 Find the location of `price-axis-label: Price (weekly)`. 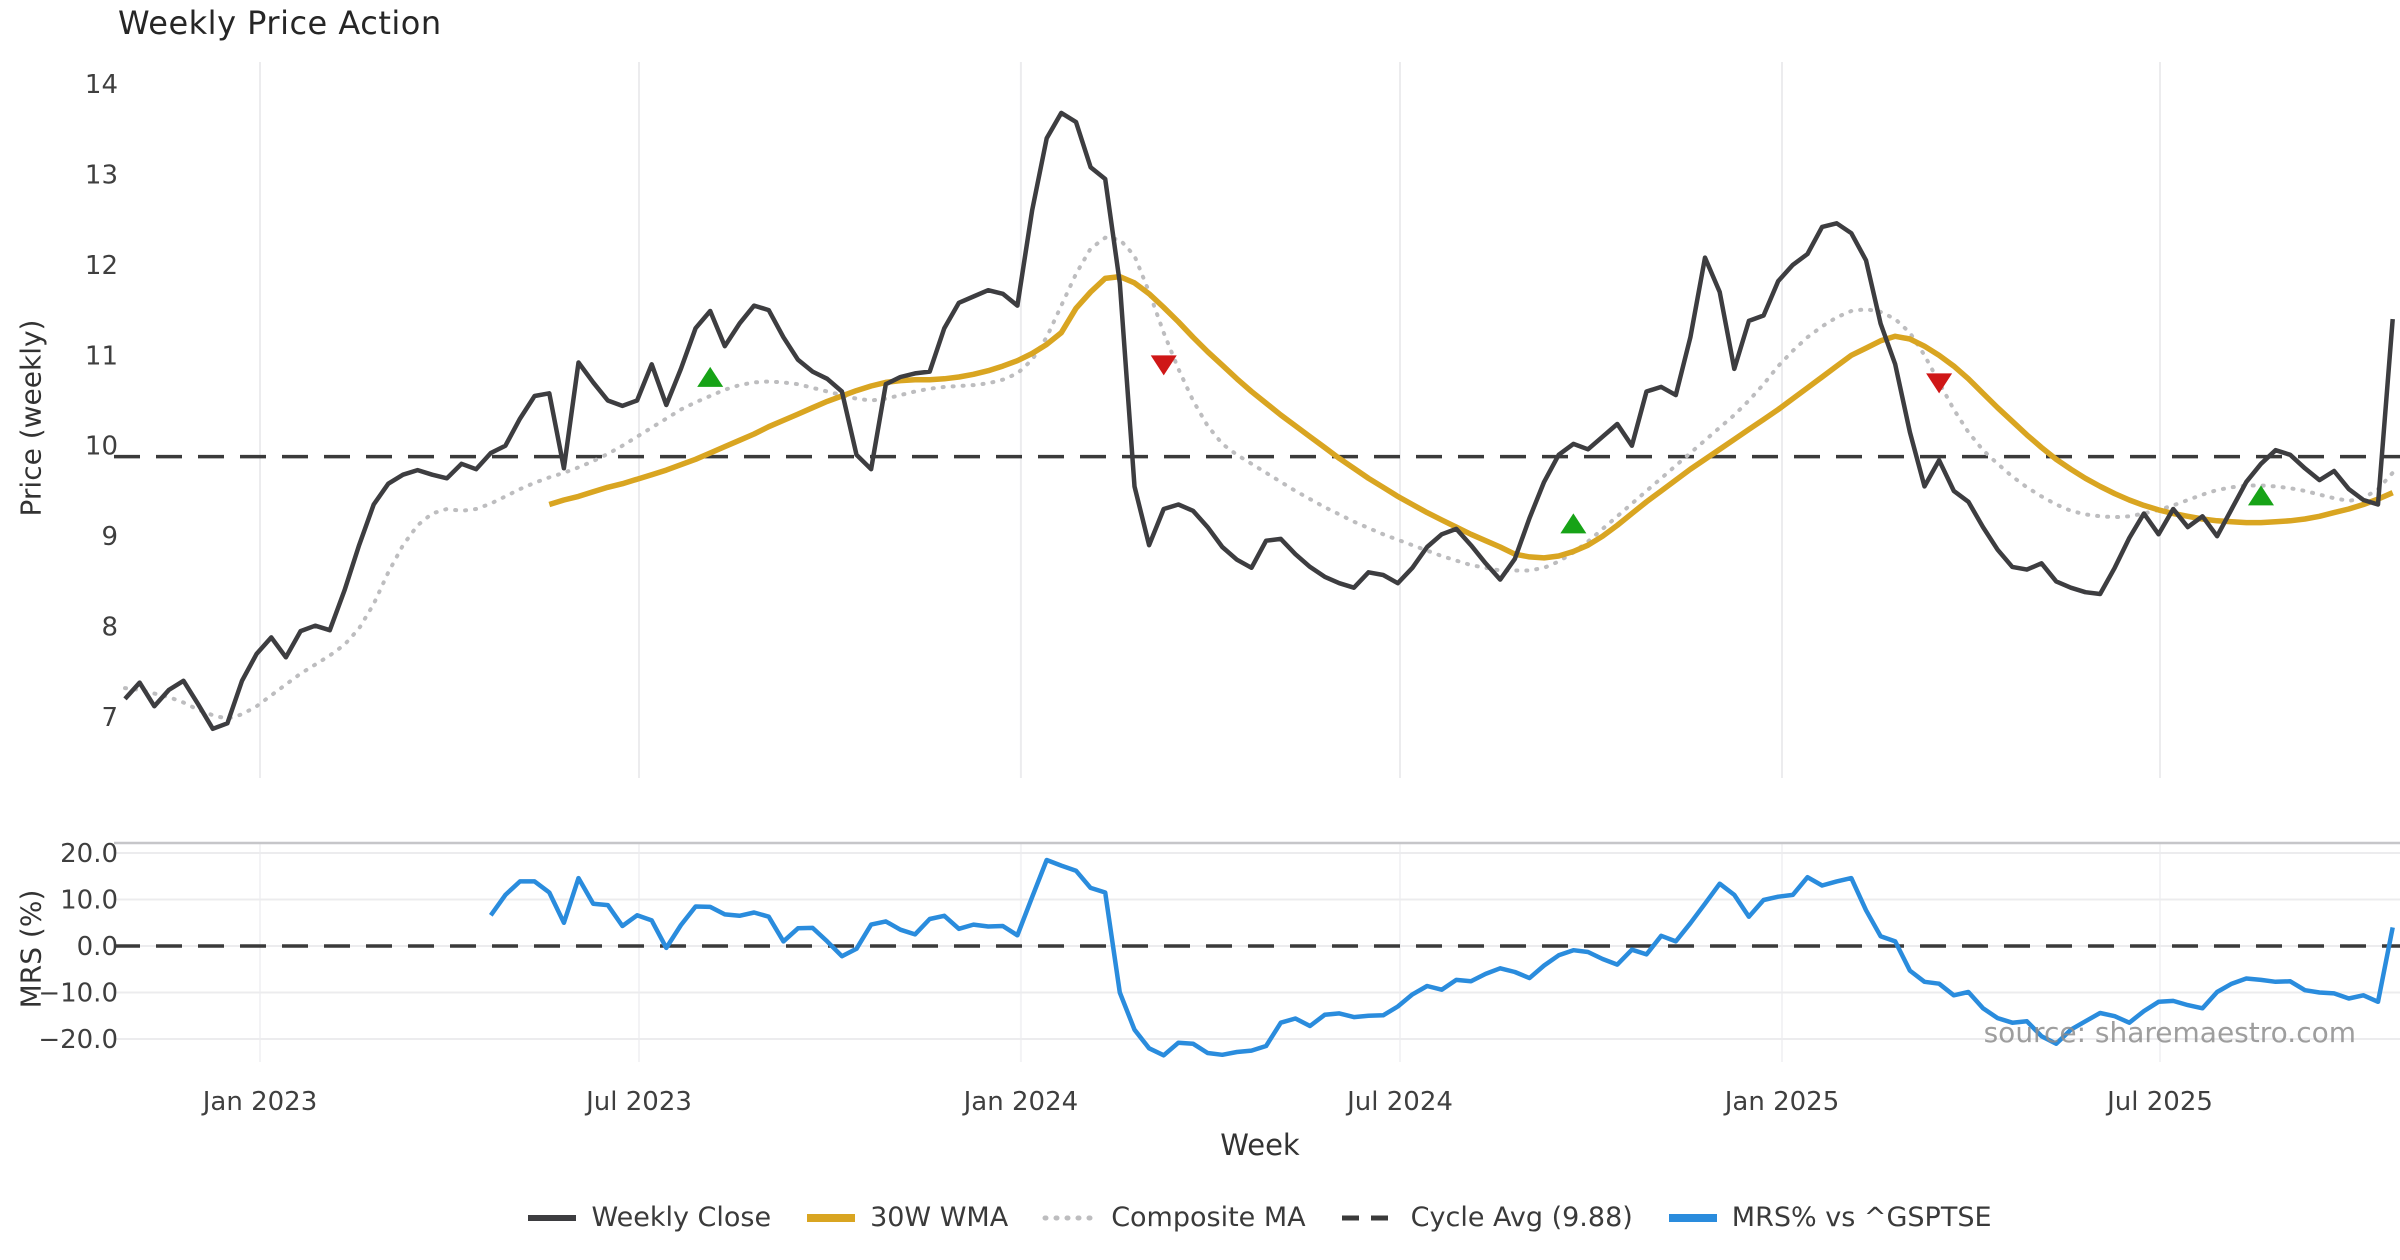

price-axis-label: Price (weekly) is located at coordinates (31, 418).